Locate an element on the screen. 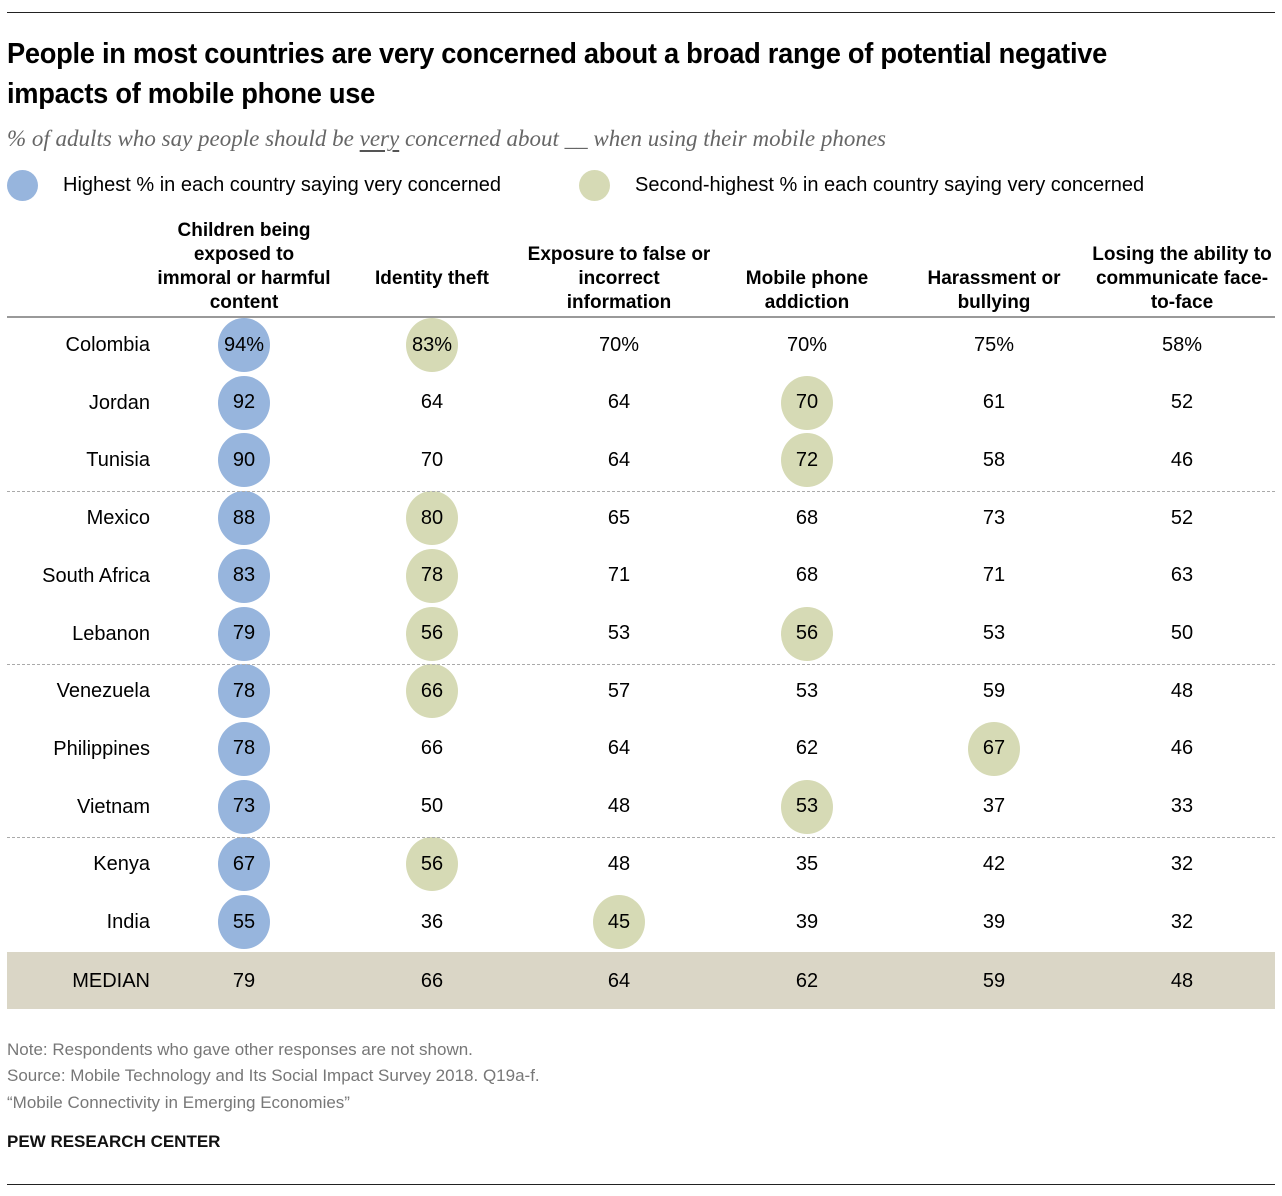 The image size is (1282, 1196). value-cell: 46 is located at coordinates (1182, 749).